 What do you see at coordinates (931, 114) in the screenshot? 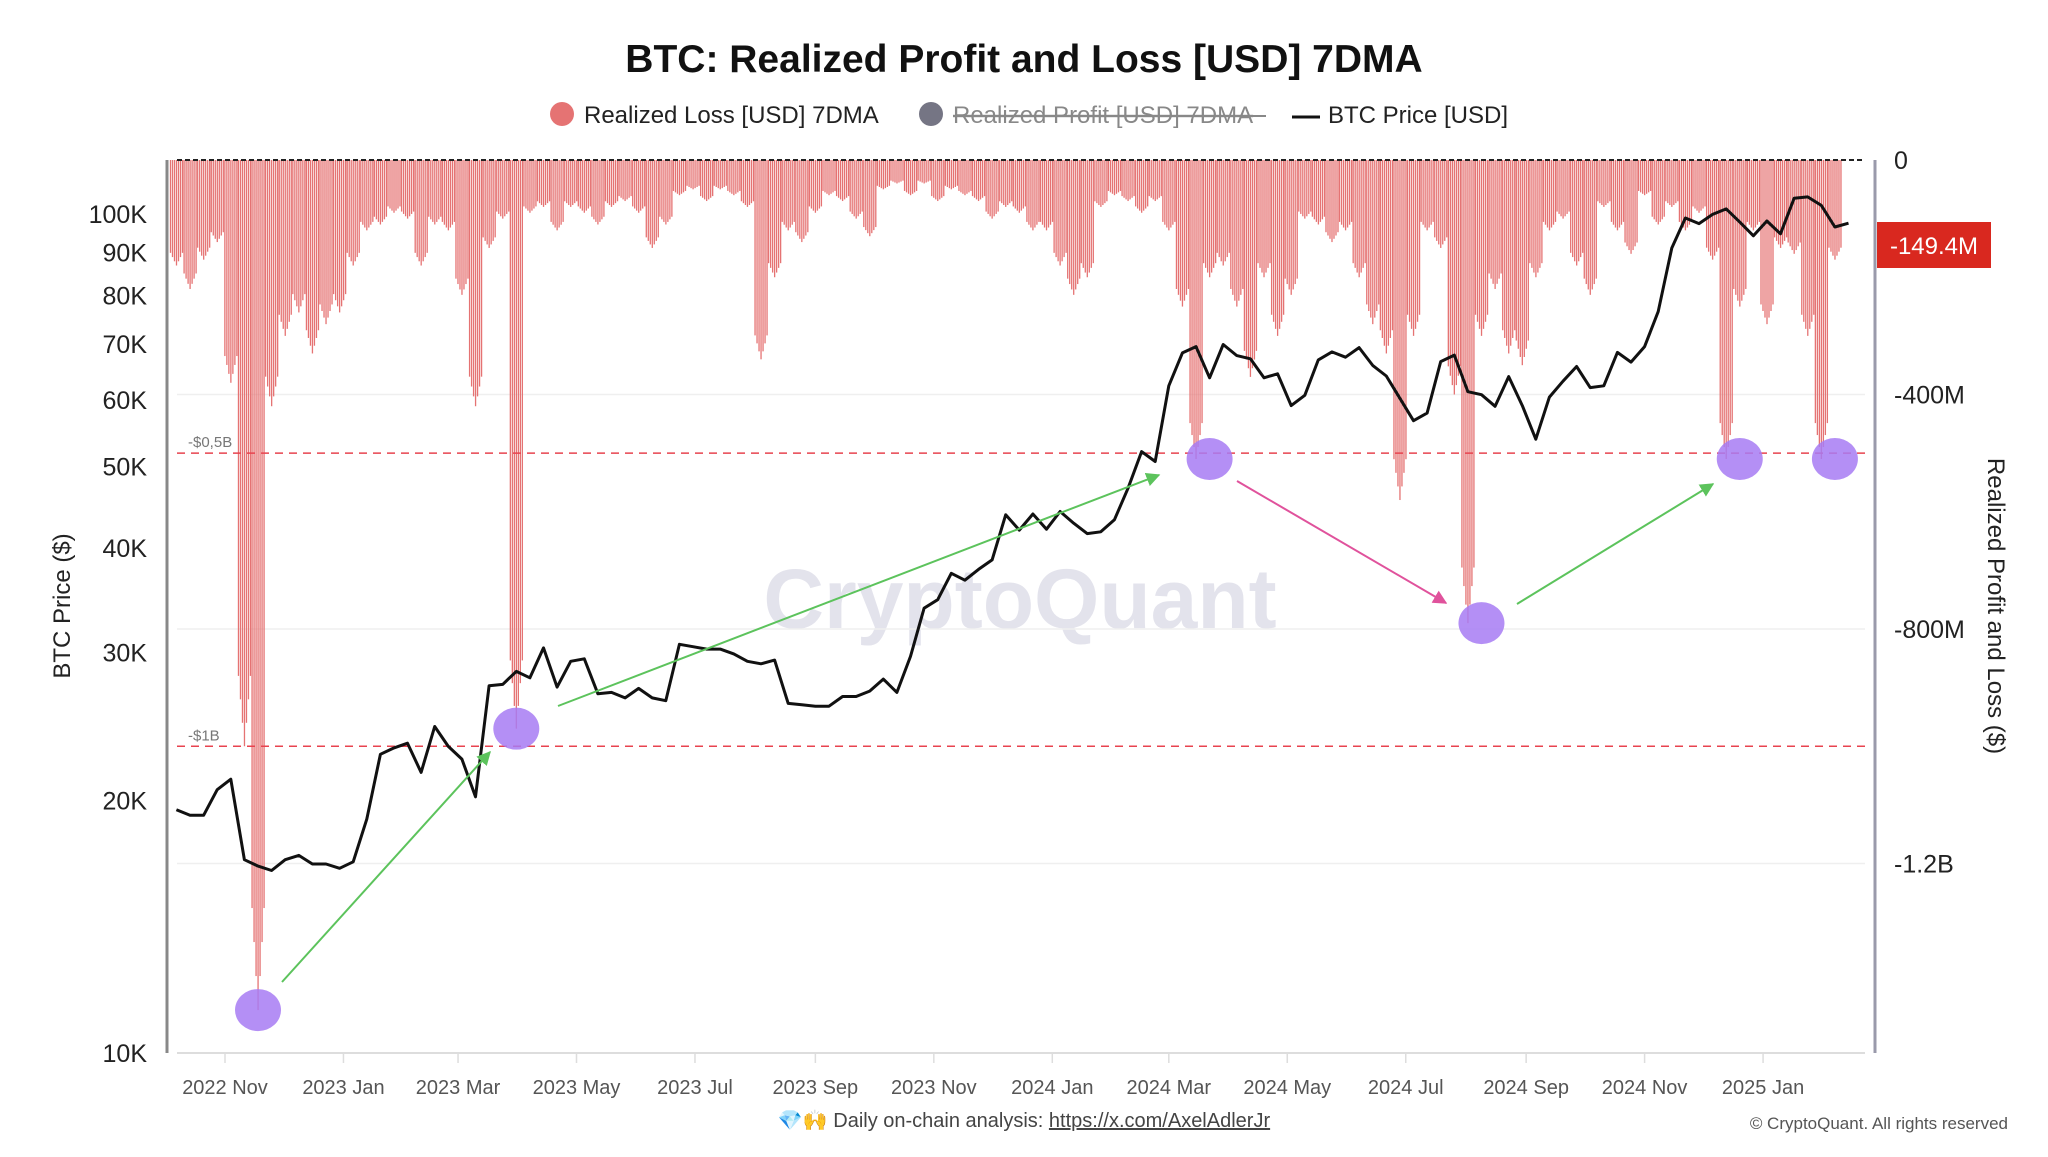
I see `legend-swatch-realized-profit` at bounding box center [931, 114].